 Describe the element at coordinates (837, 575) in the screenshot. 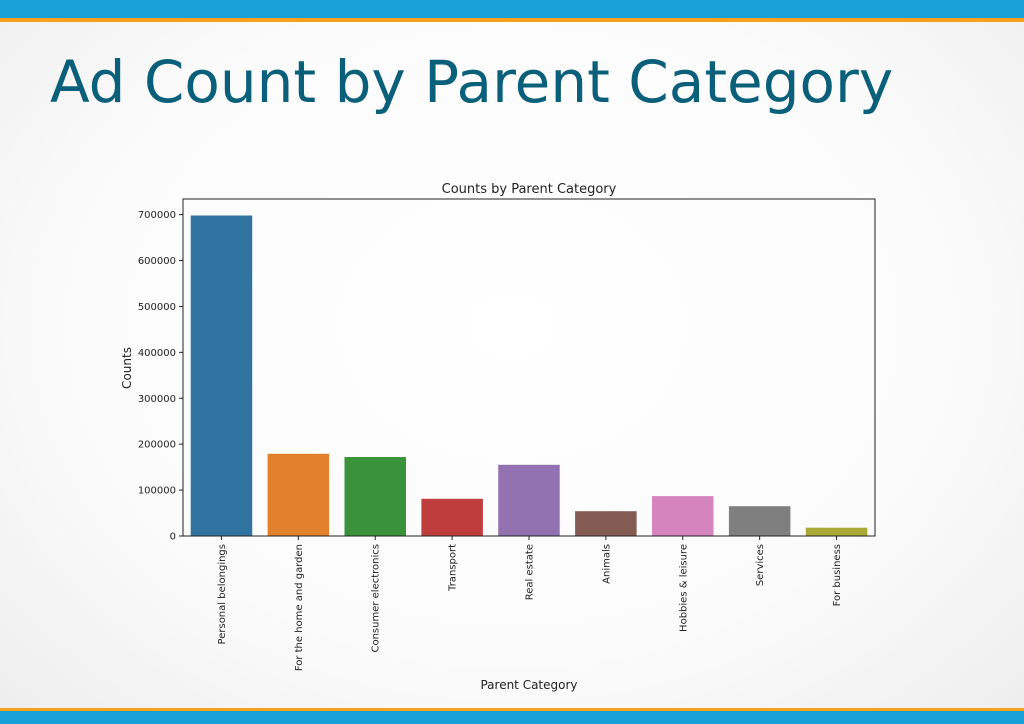

I see `x-tick-label: For business` at that location.